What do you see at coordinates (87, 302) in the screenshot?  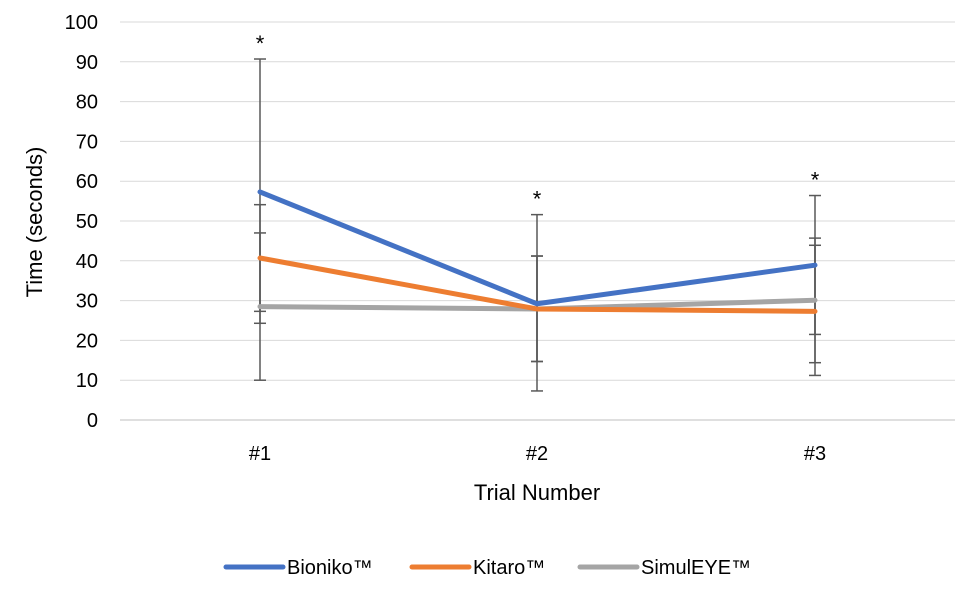 I see `y-tick-label: 30` at bounding box center [87, 302].